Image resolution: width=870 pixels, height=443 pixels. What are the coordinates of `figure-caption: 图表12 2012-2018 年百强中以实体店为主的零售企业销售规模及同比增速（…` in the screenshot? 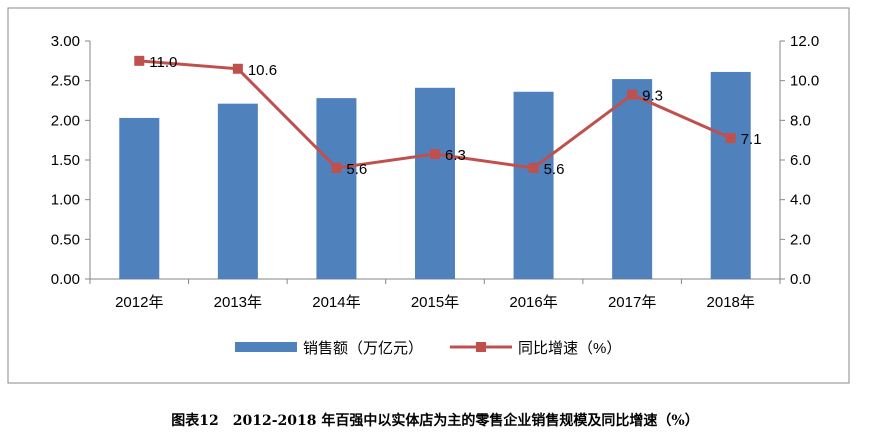 It's located at (435, 421).